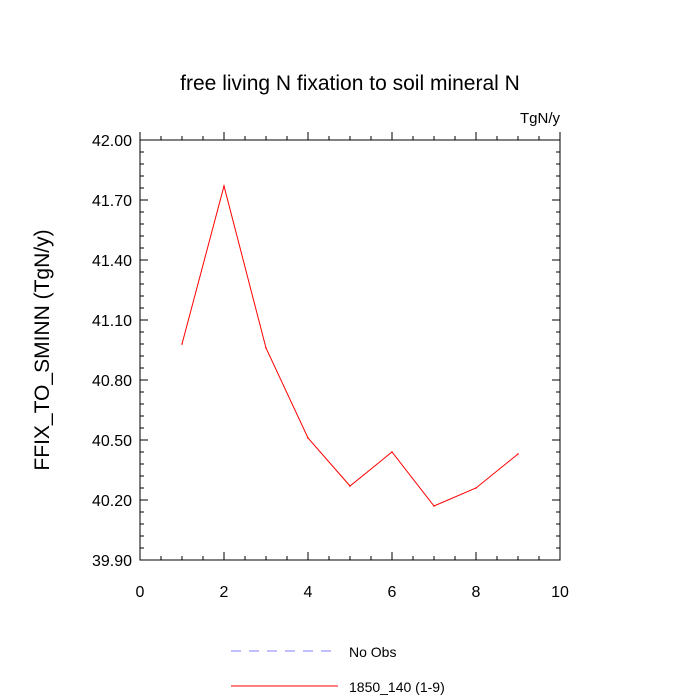  Describe the element at coordinates (476, 592) in the screenshot. I see `x-tick-label: 8` at that location.